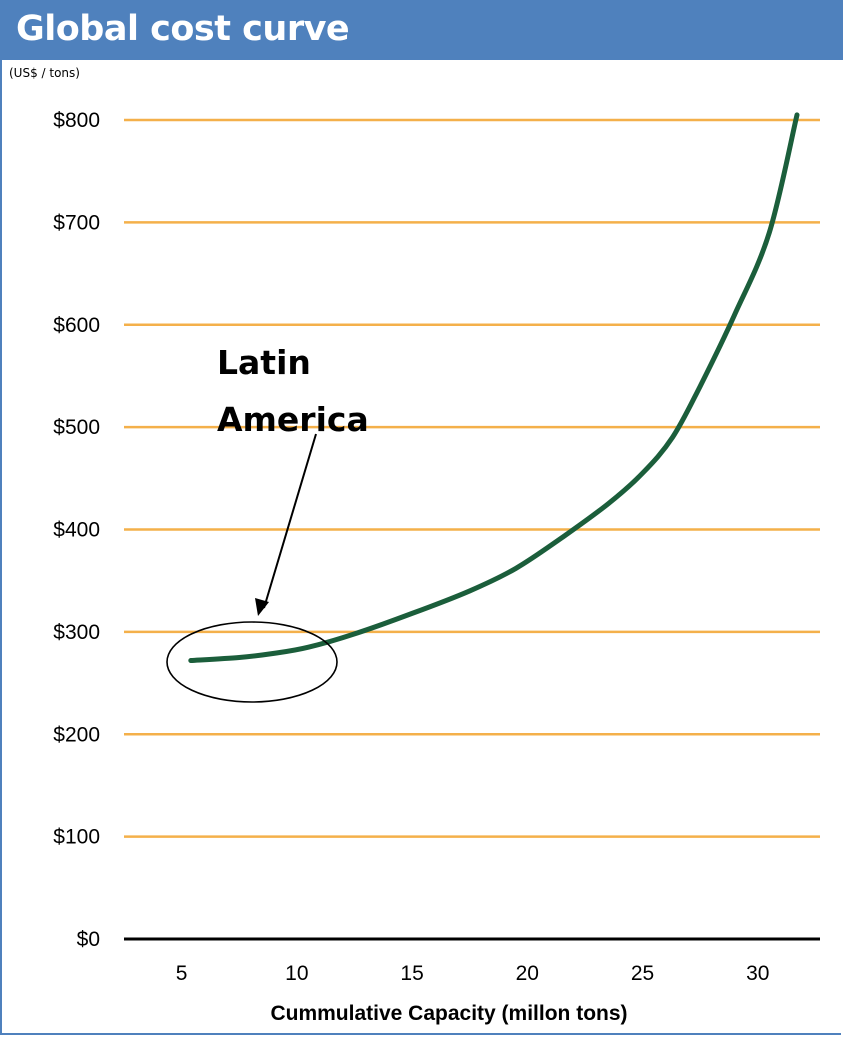 This screenshot has height=1037, width=843. What do you see at coordinates (252, 662) in the screenshot?
I see `annotation-ellipse` at bounding box center [252, 662].